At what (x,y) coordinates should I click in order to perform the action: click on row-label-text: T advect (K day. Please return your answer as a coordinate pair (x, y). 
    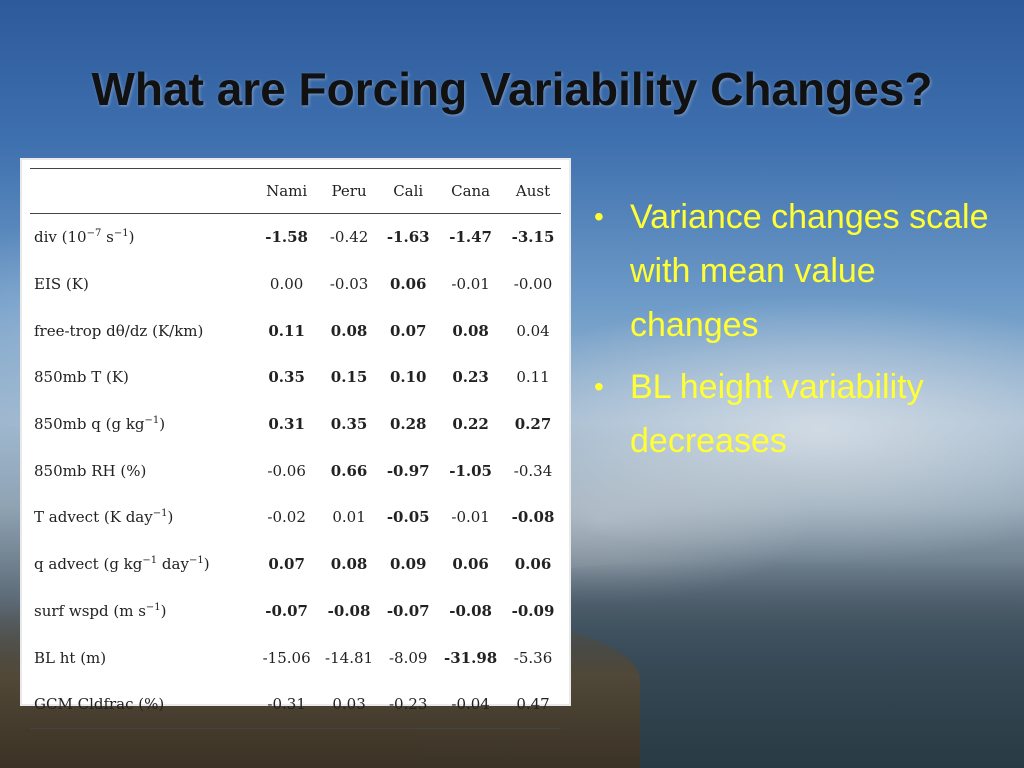
    Looking at the image, I should click on (93, 517).